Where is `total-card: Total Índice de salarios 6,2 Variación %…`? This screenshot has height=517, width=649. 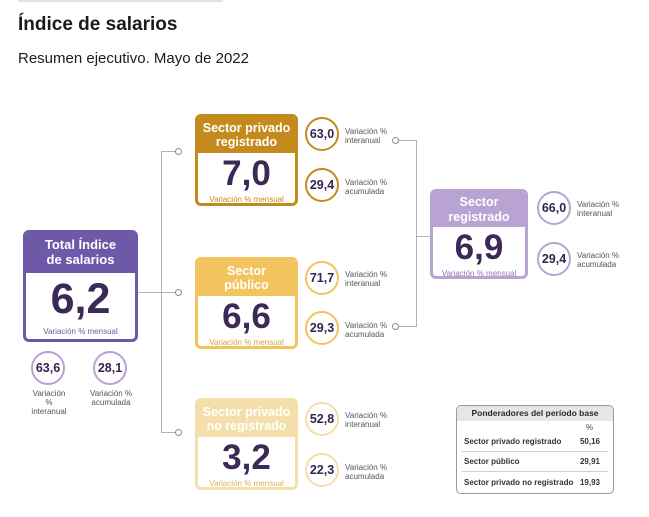
total-card: Total Índice de salarios 6,2 Variación %… is located at coordinates (80, 286).